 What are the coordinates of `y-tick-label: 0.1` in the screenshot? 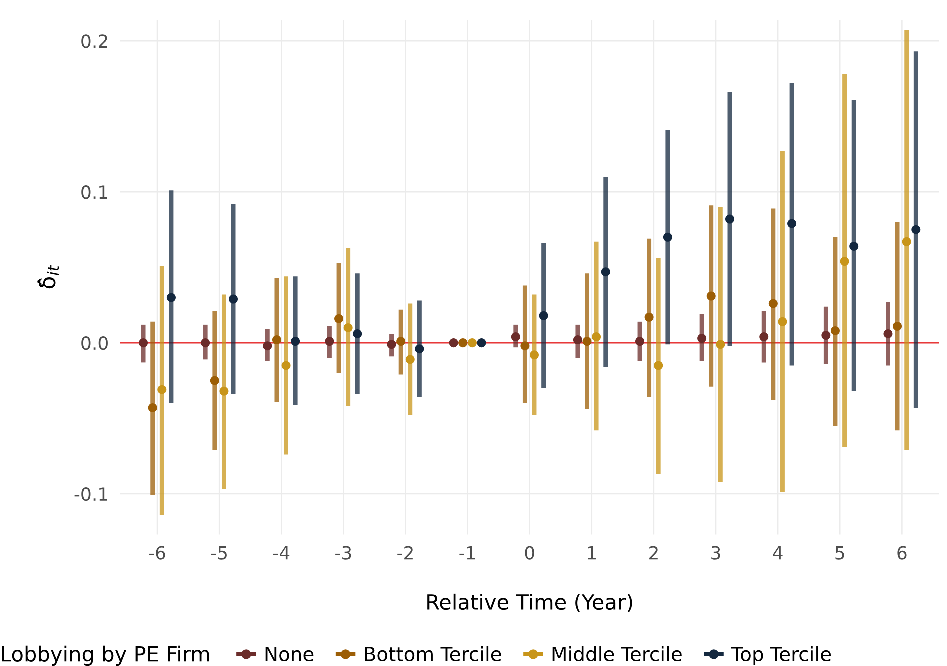 It's located at (95, 193).